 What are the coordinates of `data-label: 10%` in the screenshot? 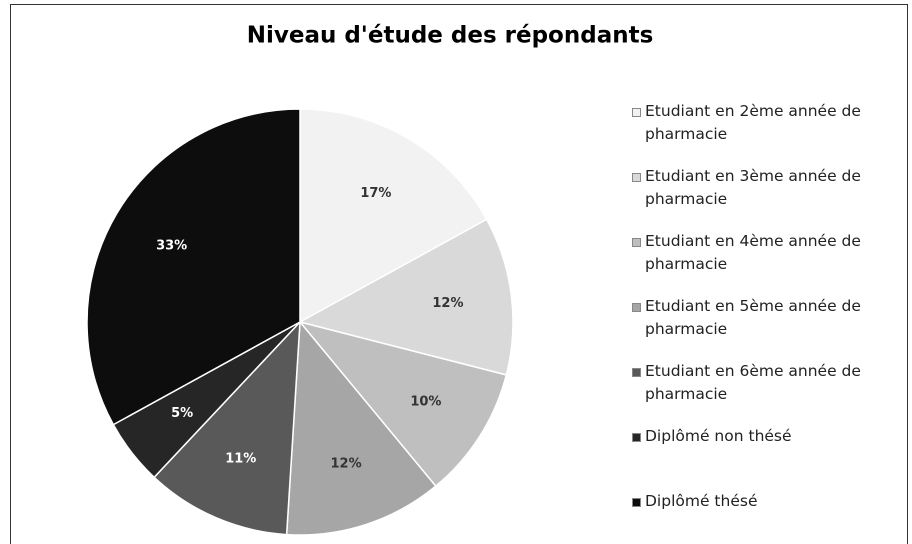 It's located at (425, 401).